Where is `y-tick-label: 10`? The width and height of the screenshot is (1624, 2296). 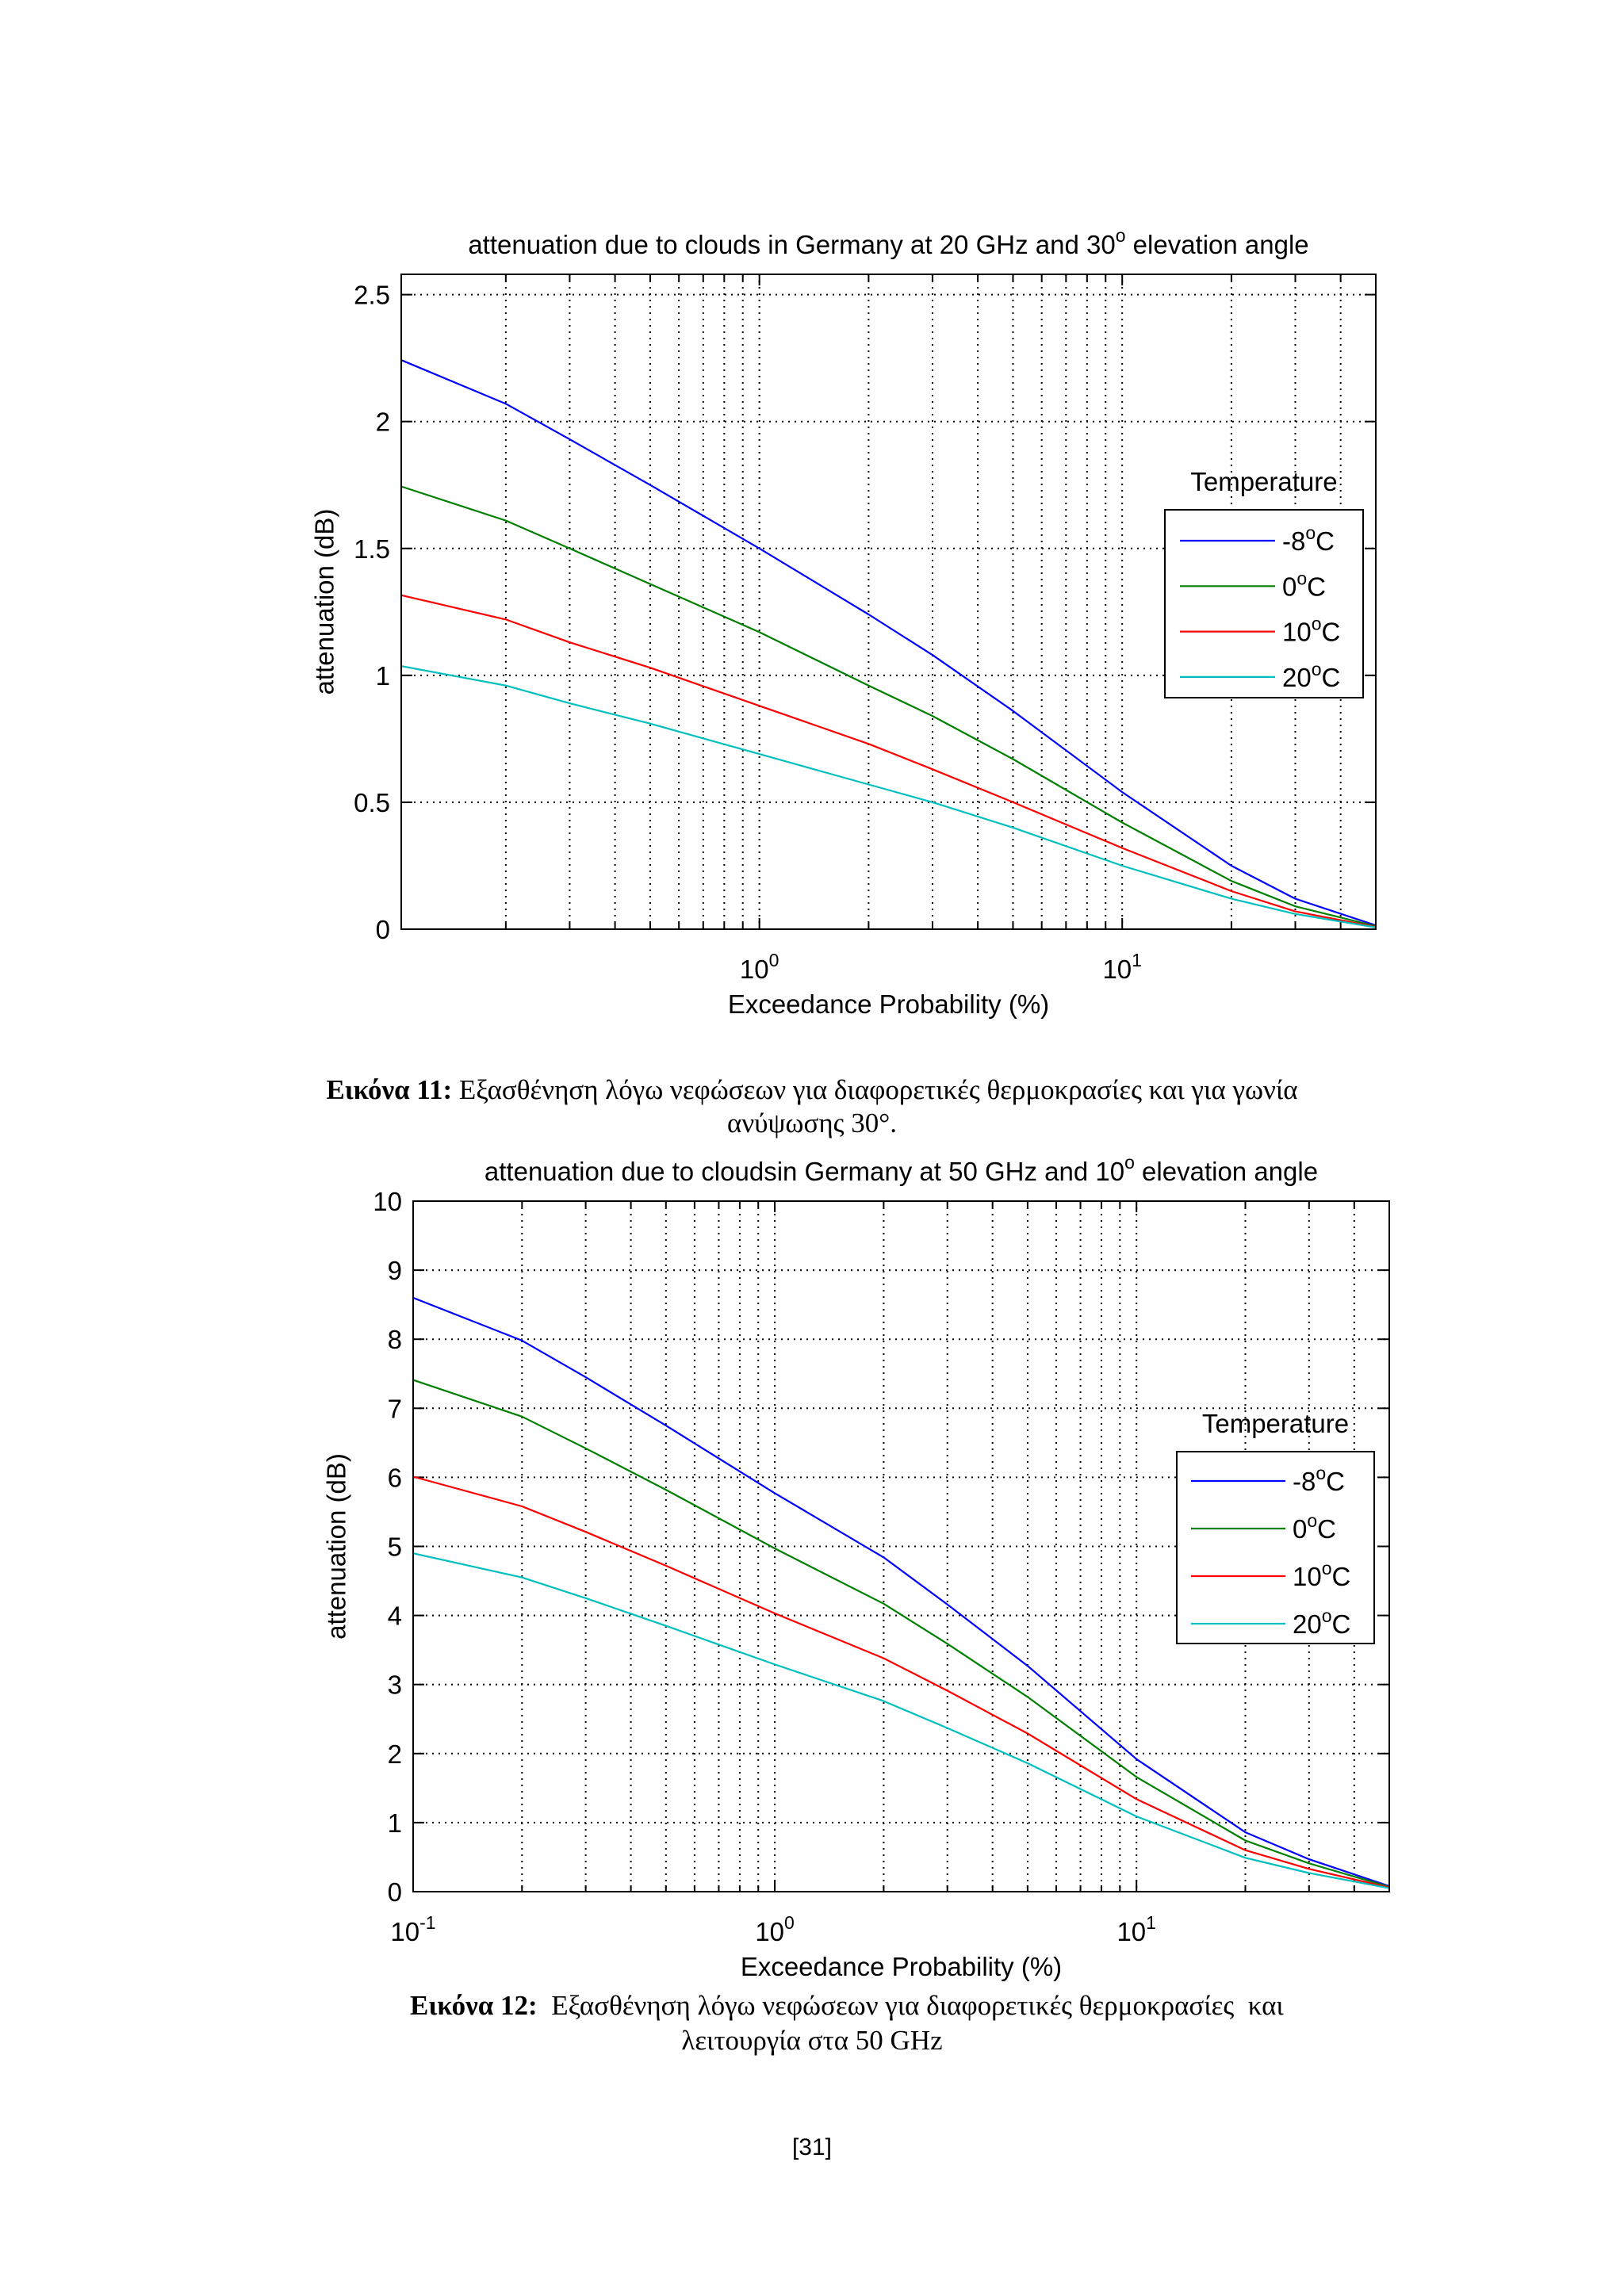
y-tick-label: 10 is located at coordinates (387, 1201).